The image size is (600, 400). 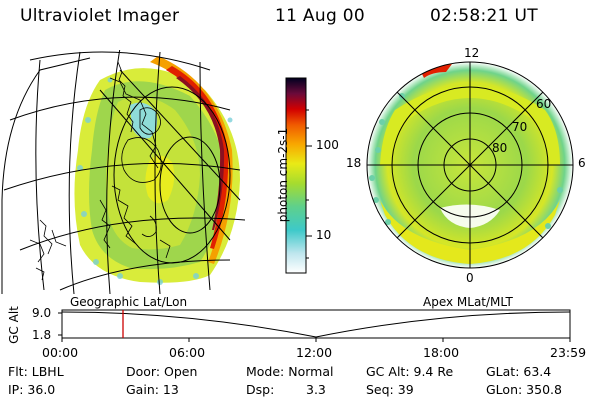 What do you see at coordinates (520, 127) in the screenshot?
I see `mlat-label-70: 70` at bounding box center [520, 127].